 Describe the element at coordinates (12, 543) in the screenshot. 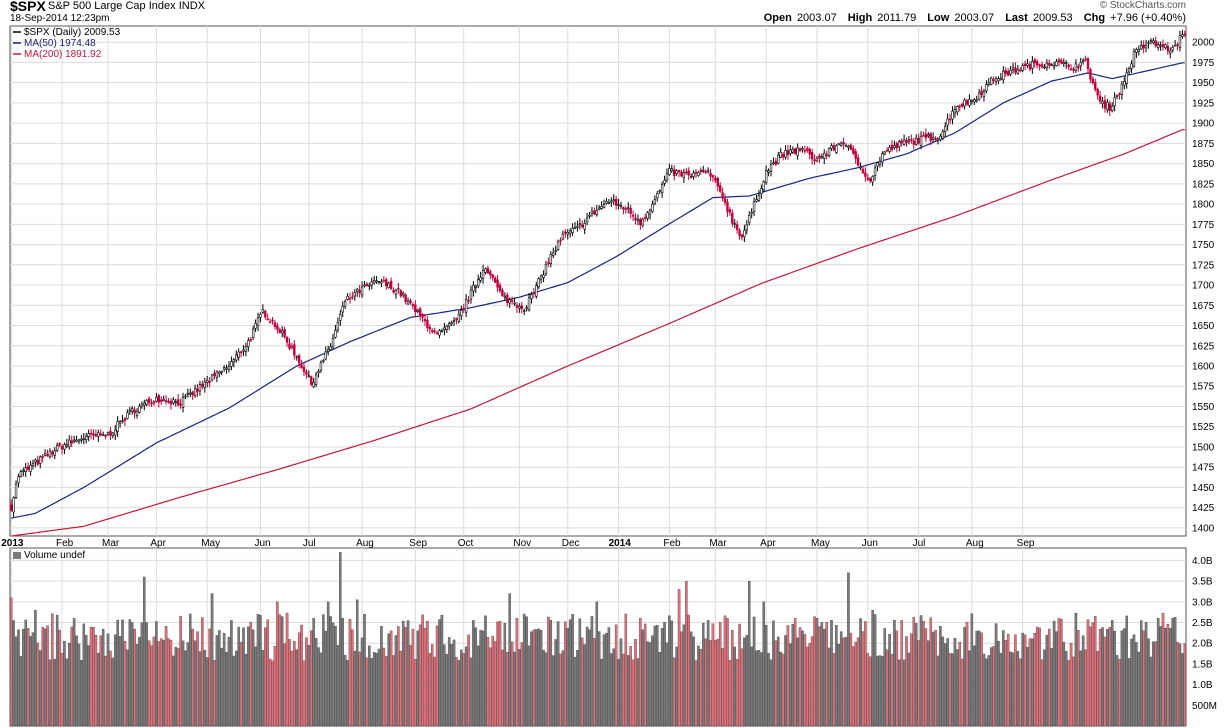

I see `month-label: 2013` at that location.